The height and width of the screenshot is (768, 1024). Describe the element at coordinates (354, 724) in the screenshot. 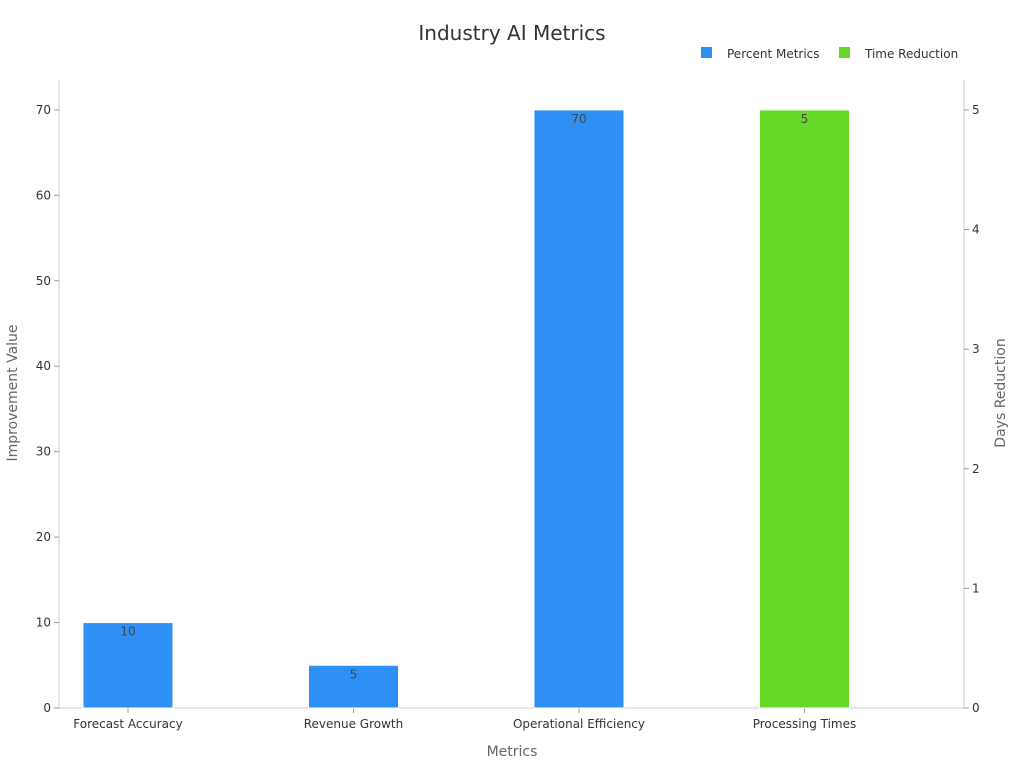

I see `x-tick-label: Revenue Growth` at that location.